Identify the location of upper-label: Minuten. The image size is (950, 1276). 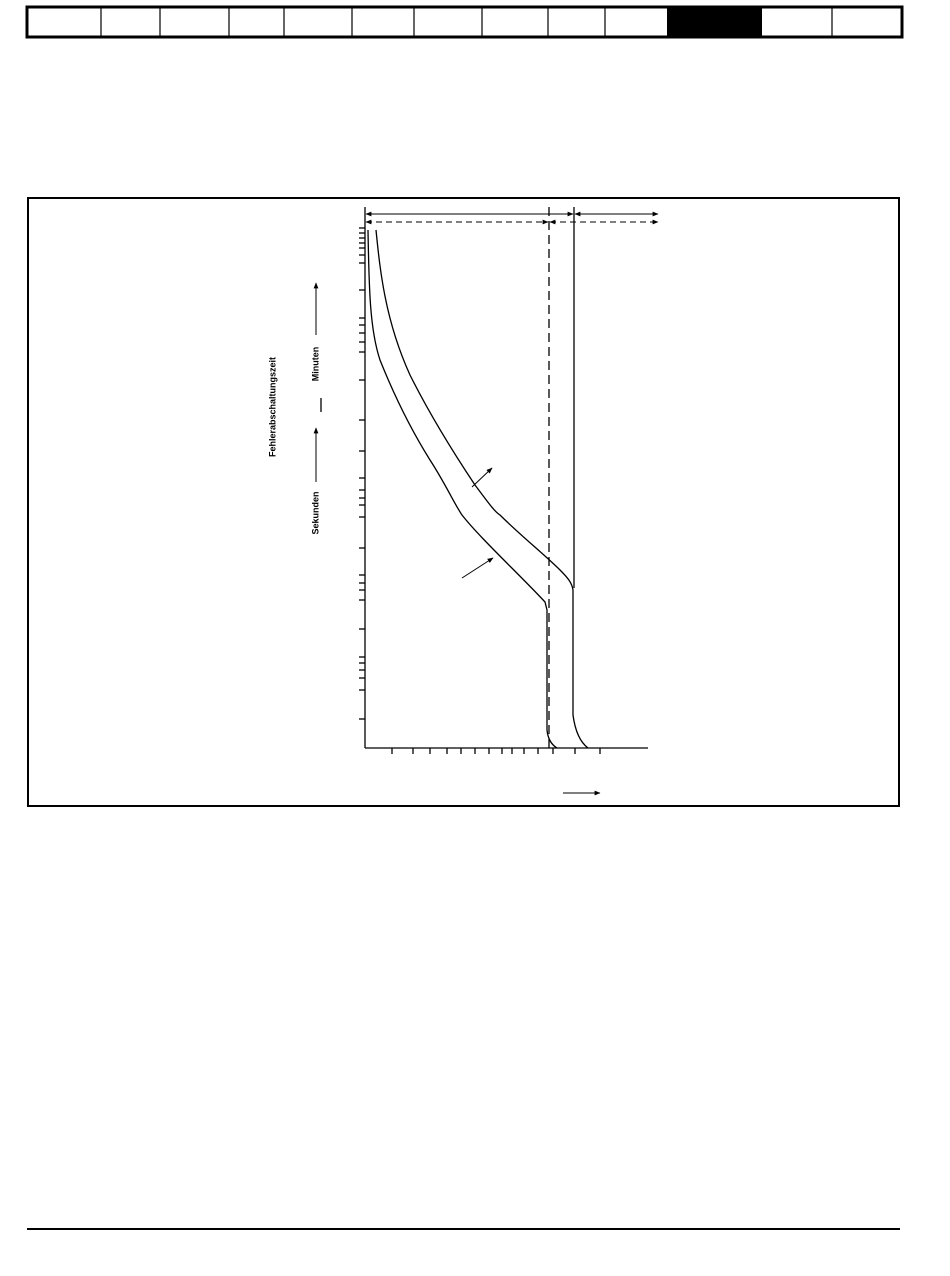
(315, 364).